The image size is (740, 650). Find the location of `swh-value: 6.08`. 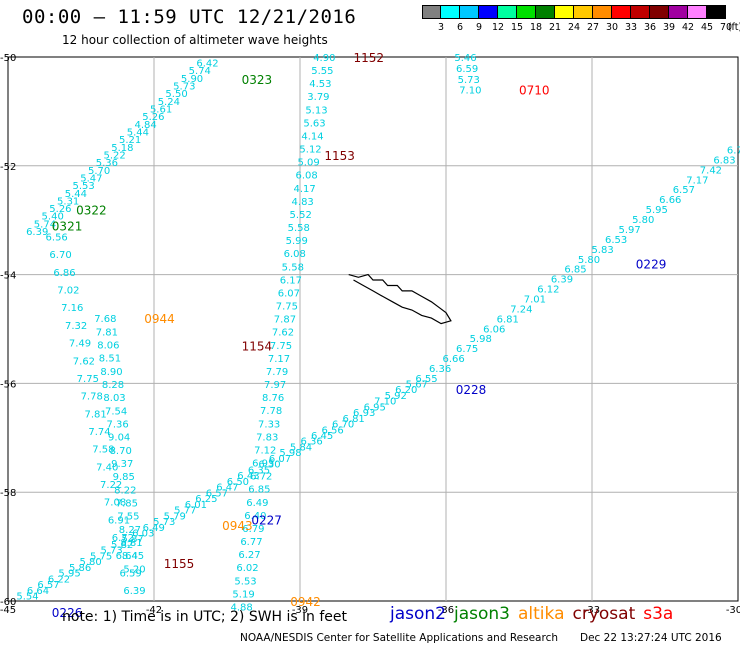

swh-value: 6.08 is located at coordinates (295, 254).